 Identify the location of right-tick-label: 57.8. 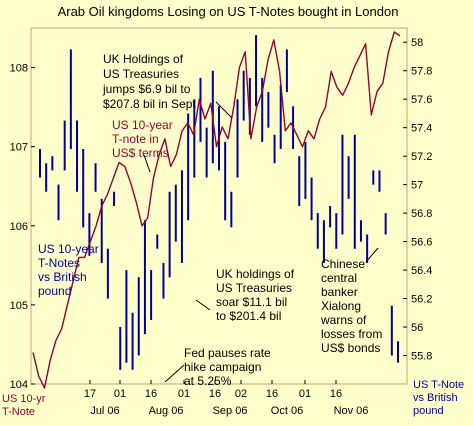
(421, 72).